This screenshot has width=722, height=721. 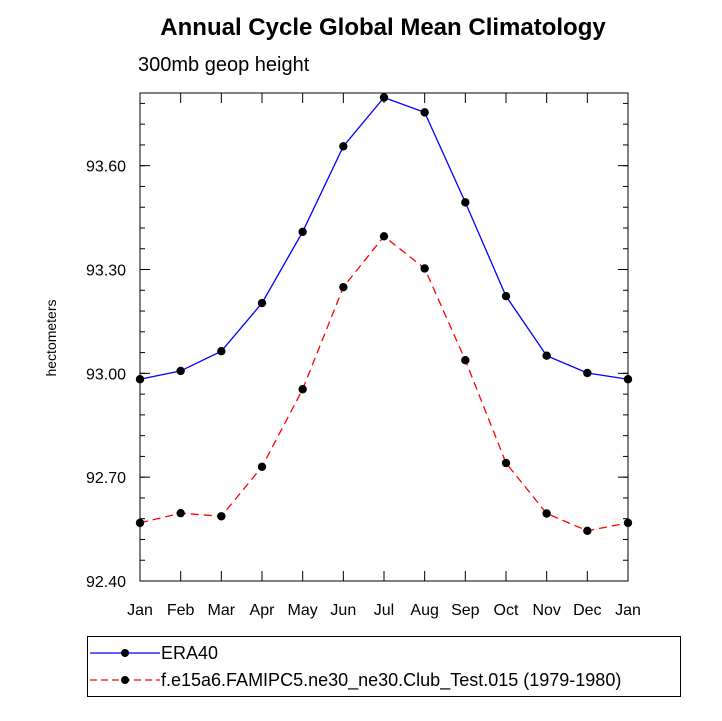 What do you see at coordinates (125, 680) in the screenshot?
I see `legend-marker-model` at bounding box center [125, 680].